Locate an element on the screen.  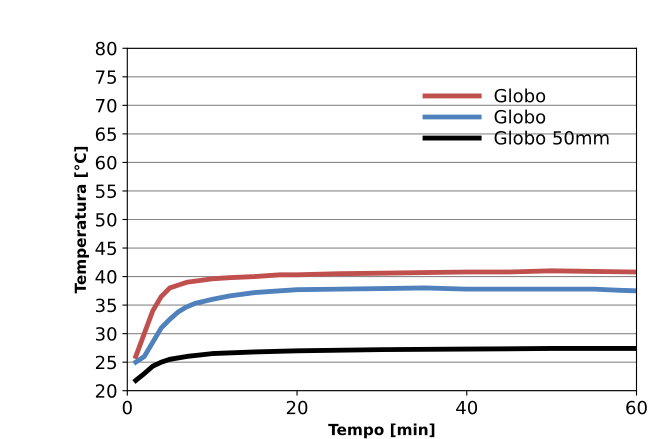
y-tick-label: 20 is located at coordinates (106, 391).